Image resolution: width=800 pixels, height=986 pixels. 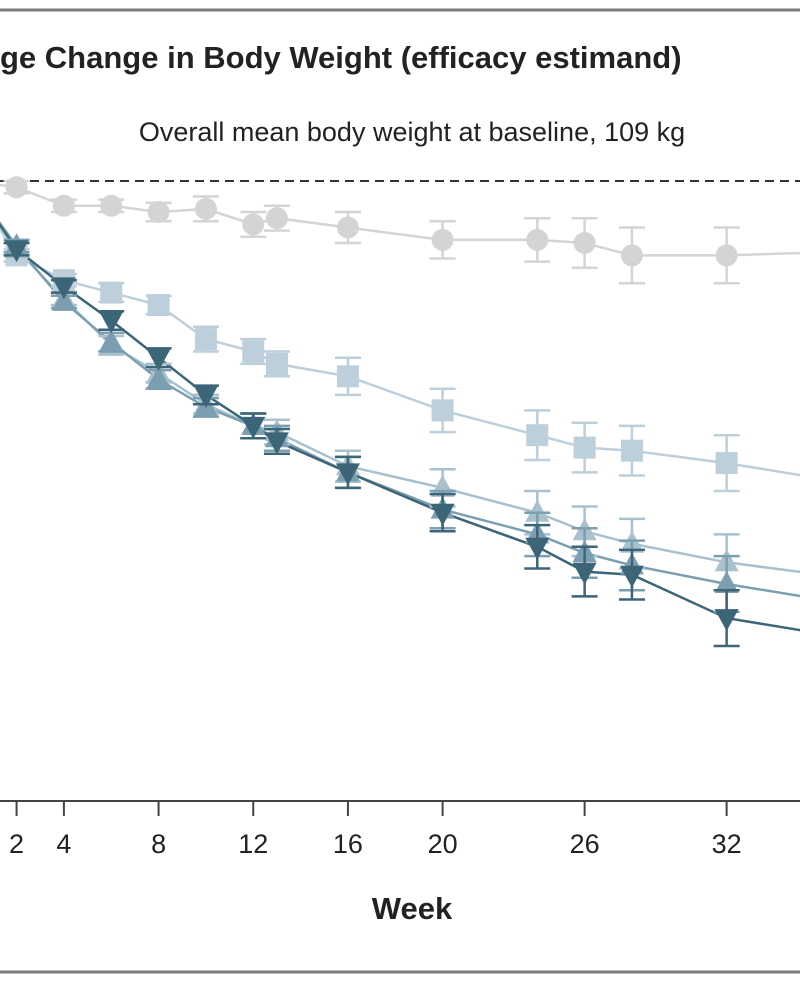 I want to click on x-tick-label: 8, so click(x=158, y=844).